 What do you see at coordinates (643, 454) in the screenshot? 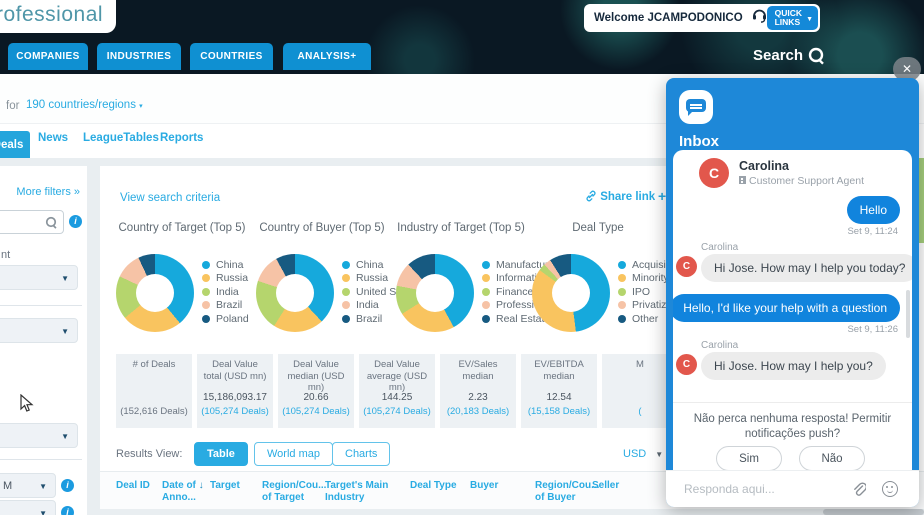
I see `currency-dropdown: USD ▼` at bounding box center [643, 454].